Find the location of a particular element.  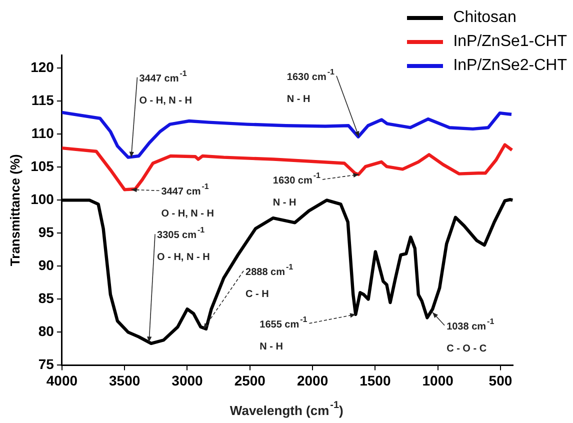

y-tick-label: 75 is located at coordinates (46, 364).